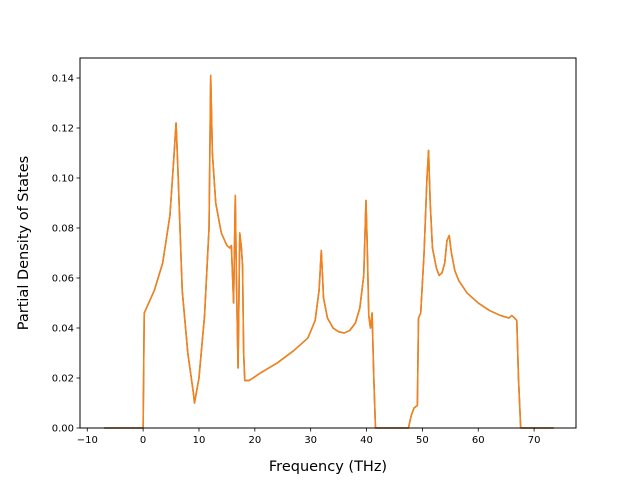 The image size is (640, 480). What do you see at coordinates (199, 440) in the screenshot?
I see `x-tick-label: 10` at bounding box center [199, 440].